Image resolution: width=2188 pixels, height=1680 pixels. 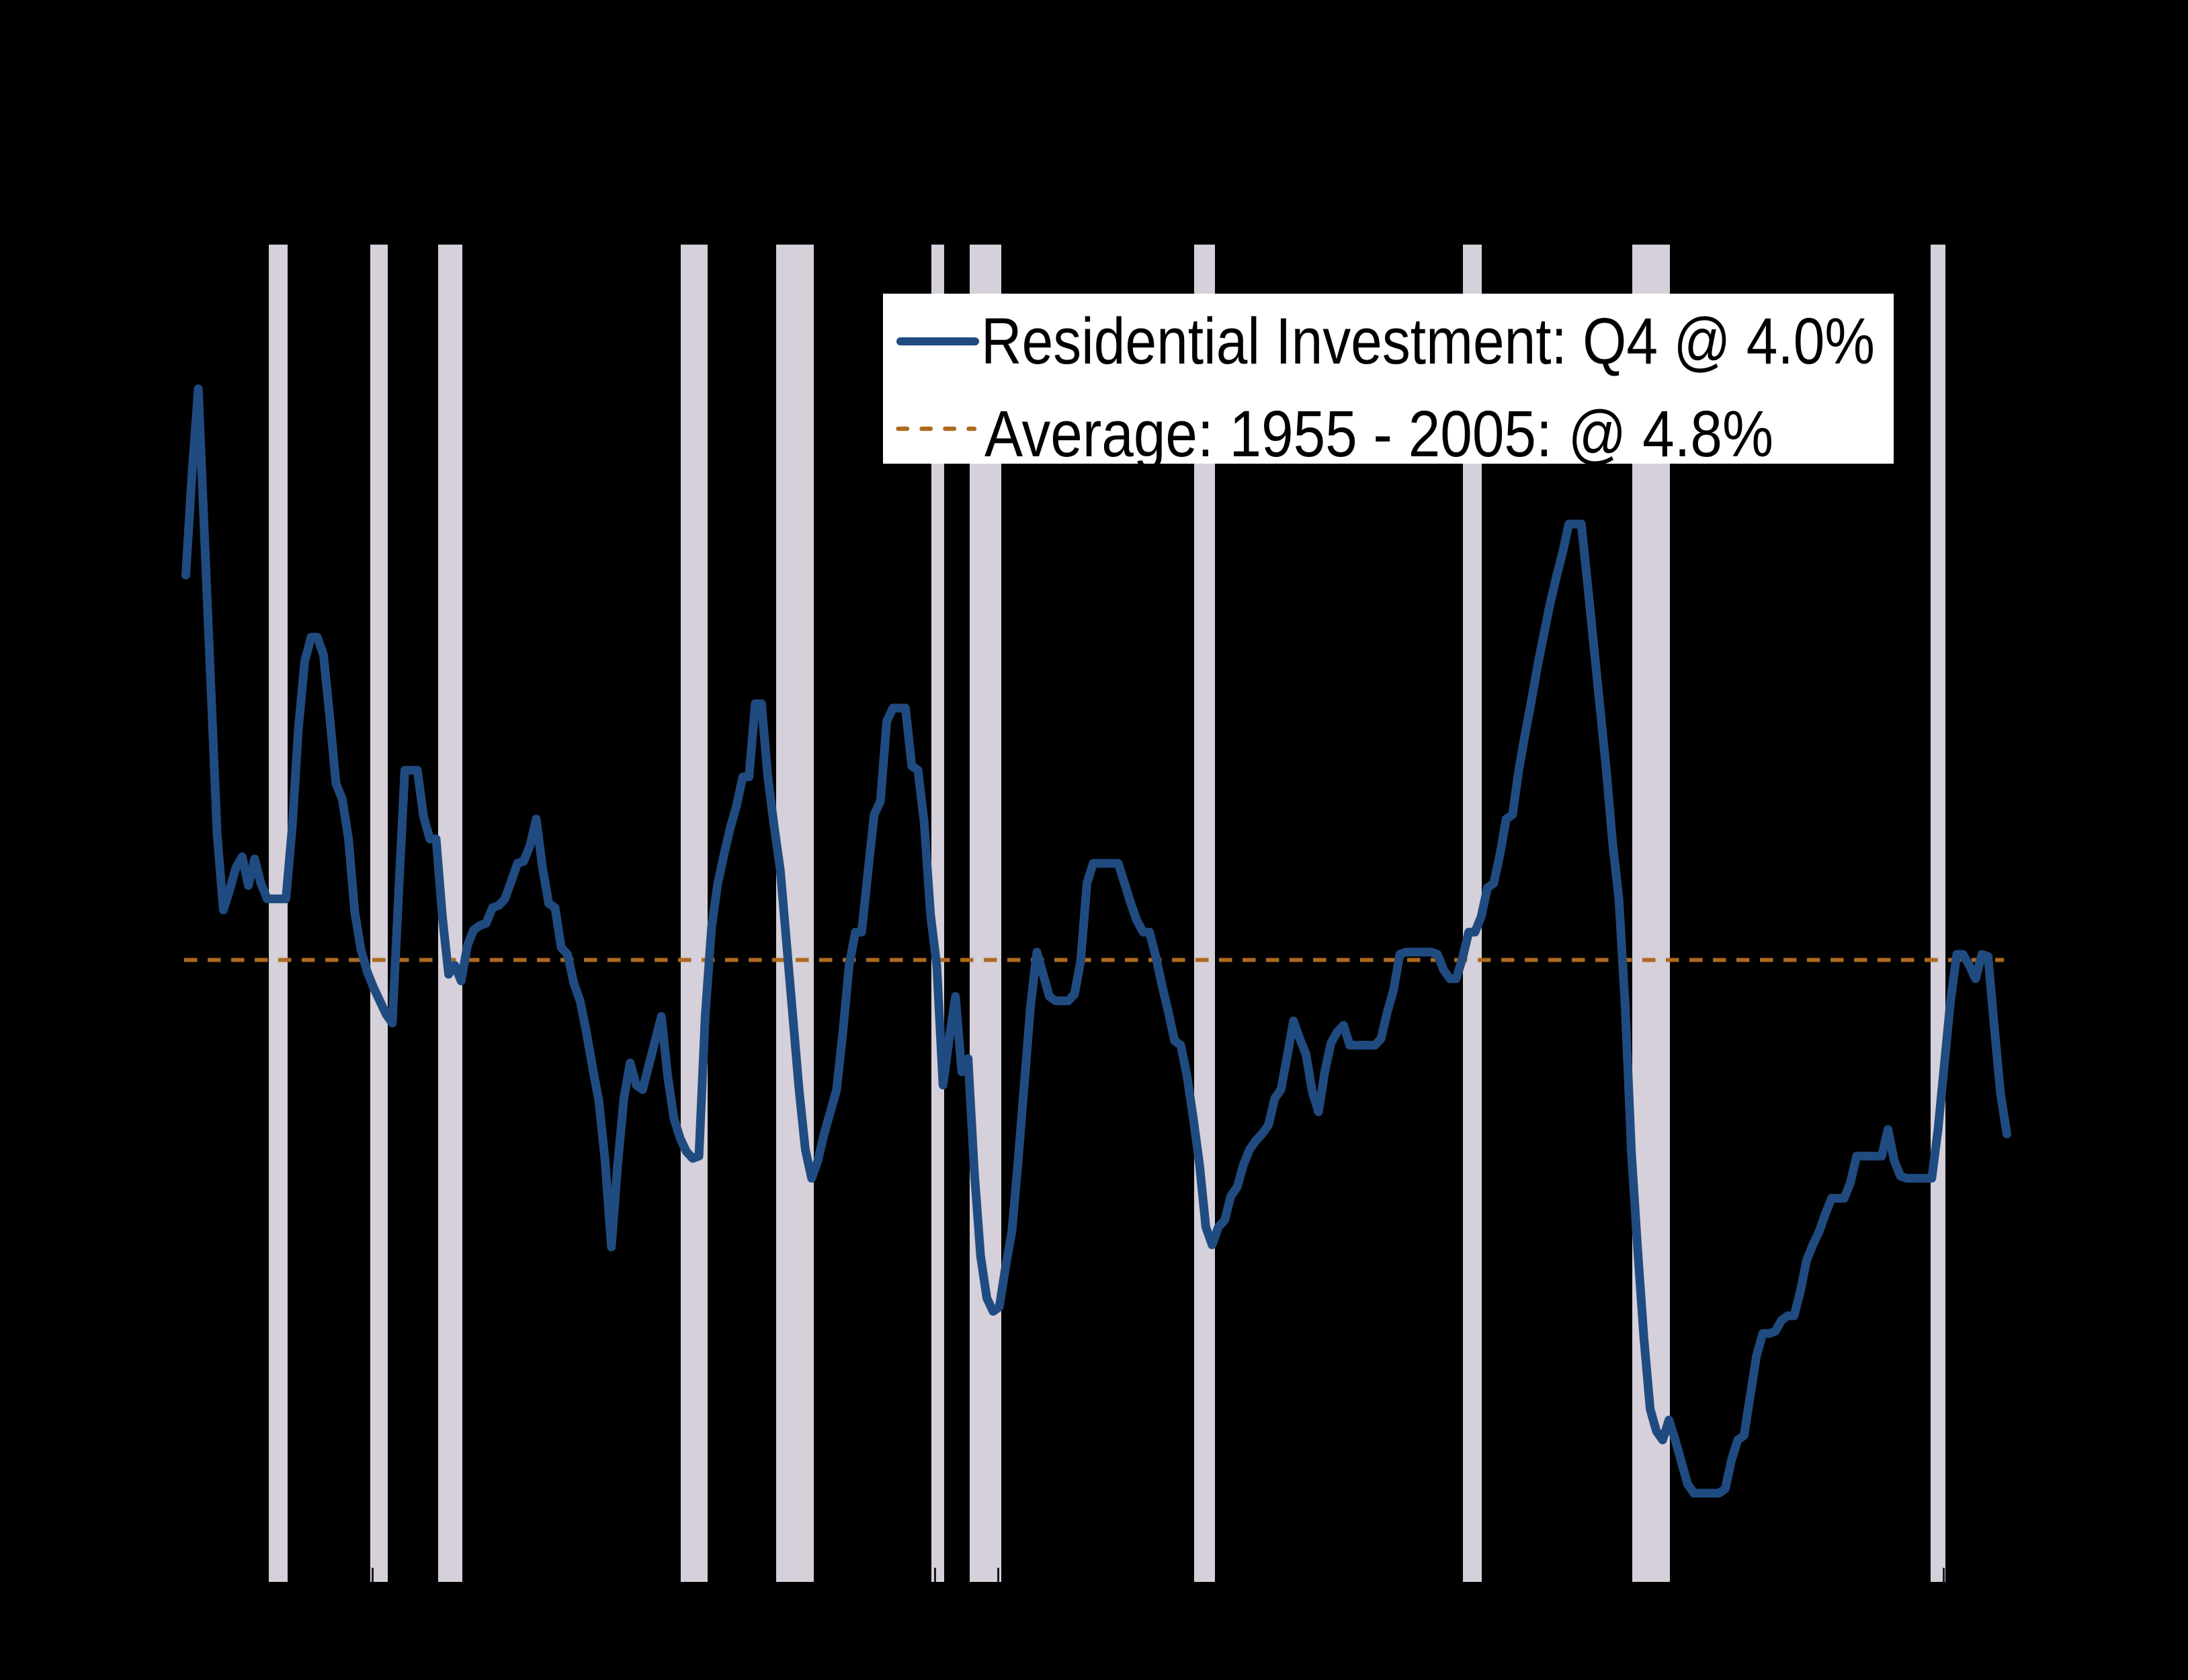 I want to click on svg-text: Average: 1955 - 2005: @ 4.8%, so click(x=1378, y=434).